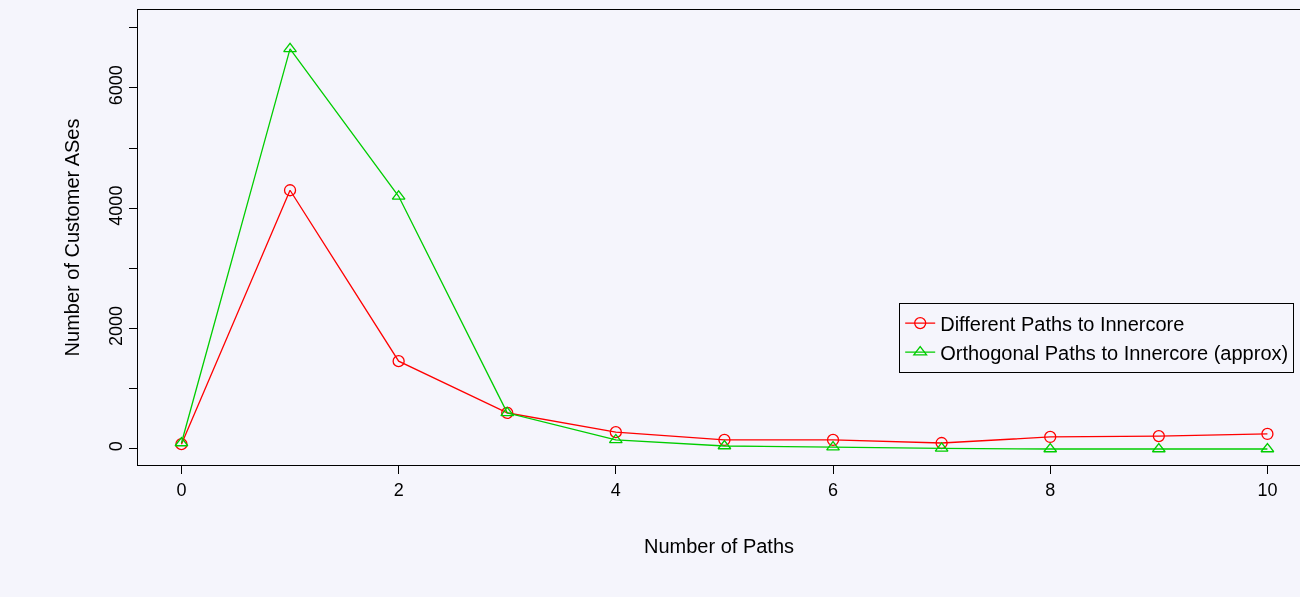 This screenshot has width=1300, height=597. Describe the element at coordinates (615, 489) in the screenshot. I see `x-tick-label: 4` at that location.